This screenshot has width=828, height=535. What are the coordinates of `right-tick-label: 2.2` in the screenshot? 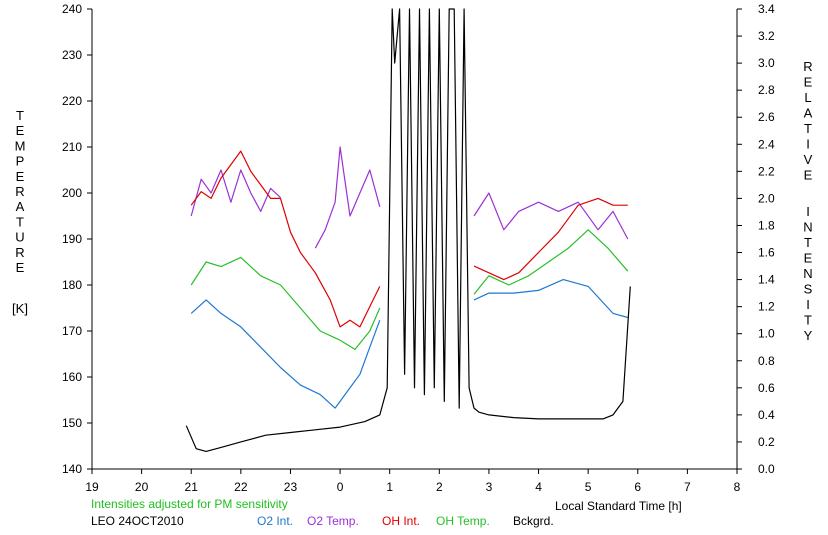 It's located at (766, 171).